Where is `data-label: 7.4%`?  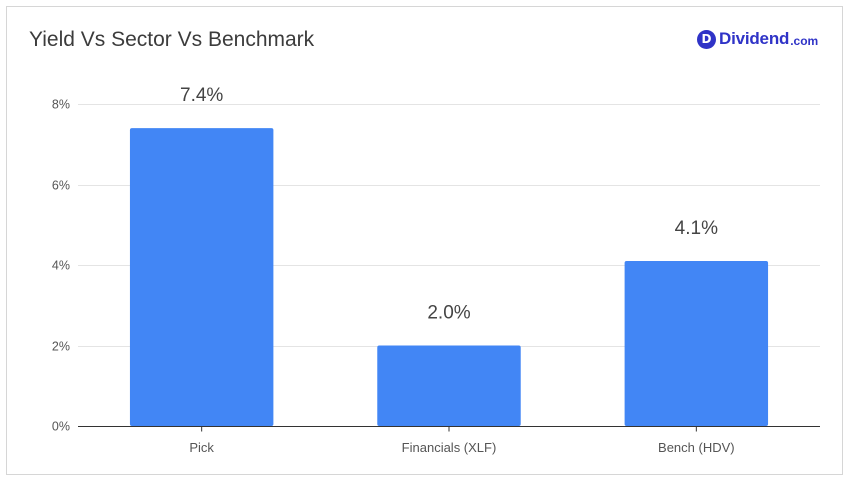 data-label: 7.4% is located at coordinates (201, 95).